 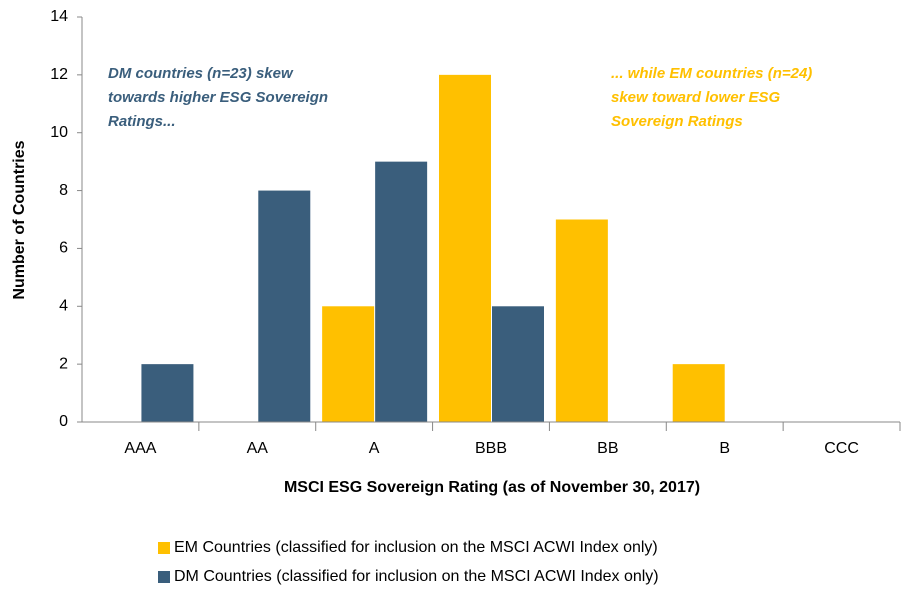 I want to click on annotation: DM countries (n=23) skew, so click(x=201, y=73).